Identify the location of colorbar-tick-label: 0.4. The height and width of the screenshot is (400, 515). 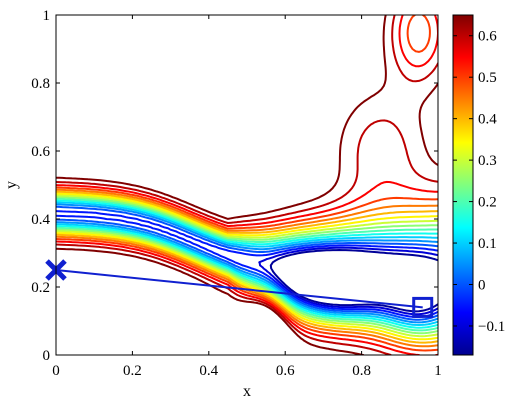
(487, 120).